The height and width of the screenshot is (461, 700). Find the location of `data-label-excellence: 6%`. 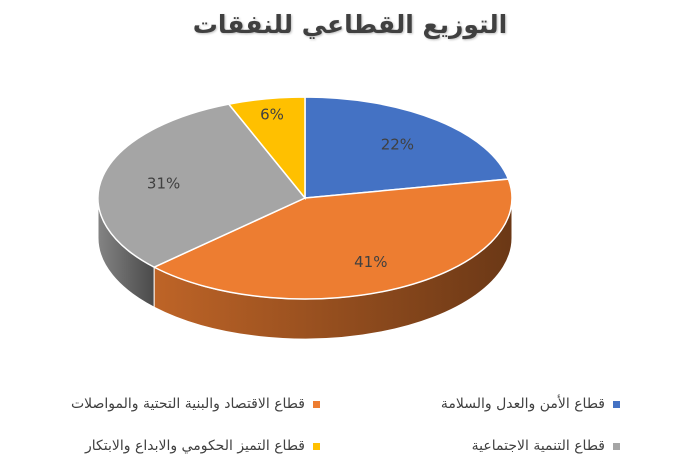

data-label-excellence: 6% is located at coordinates (272, 115).